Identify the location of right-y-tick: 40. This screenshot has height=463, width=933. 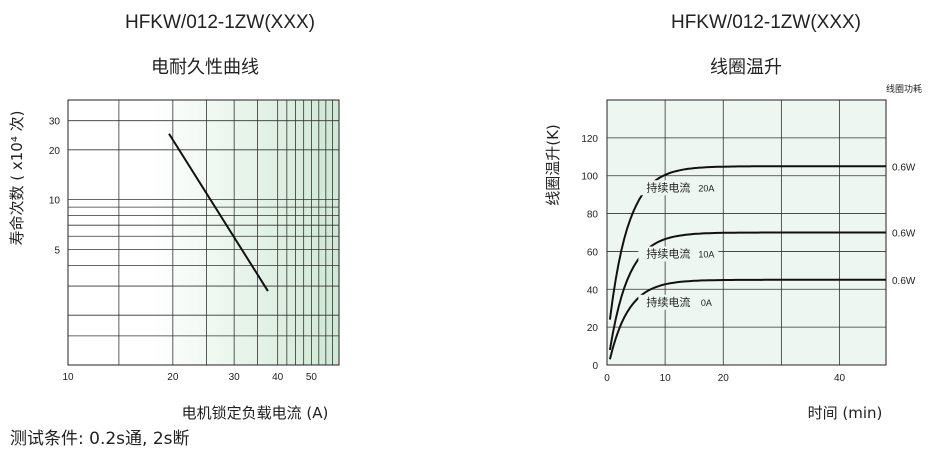
(593, 290).